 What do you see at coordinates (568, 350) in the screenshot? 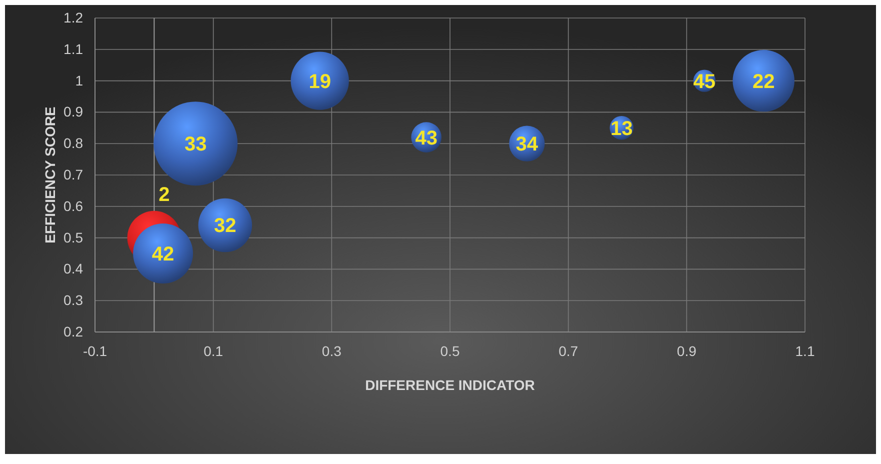
I see `x-tick-label: 0.7` at bounding box center [568, 350].